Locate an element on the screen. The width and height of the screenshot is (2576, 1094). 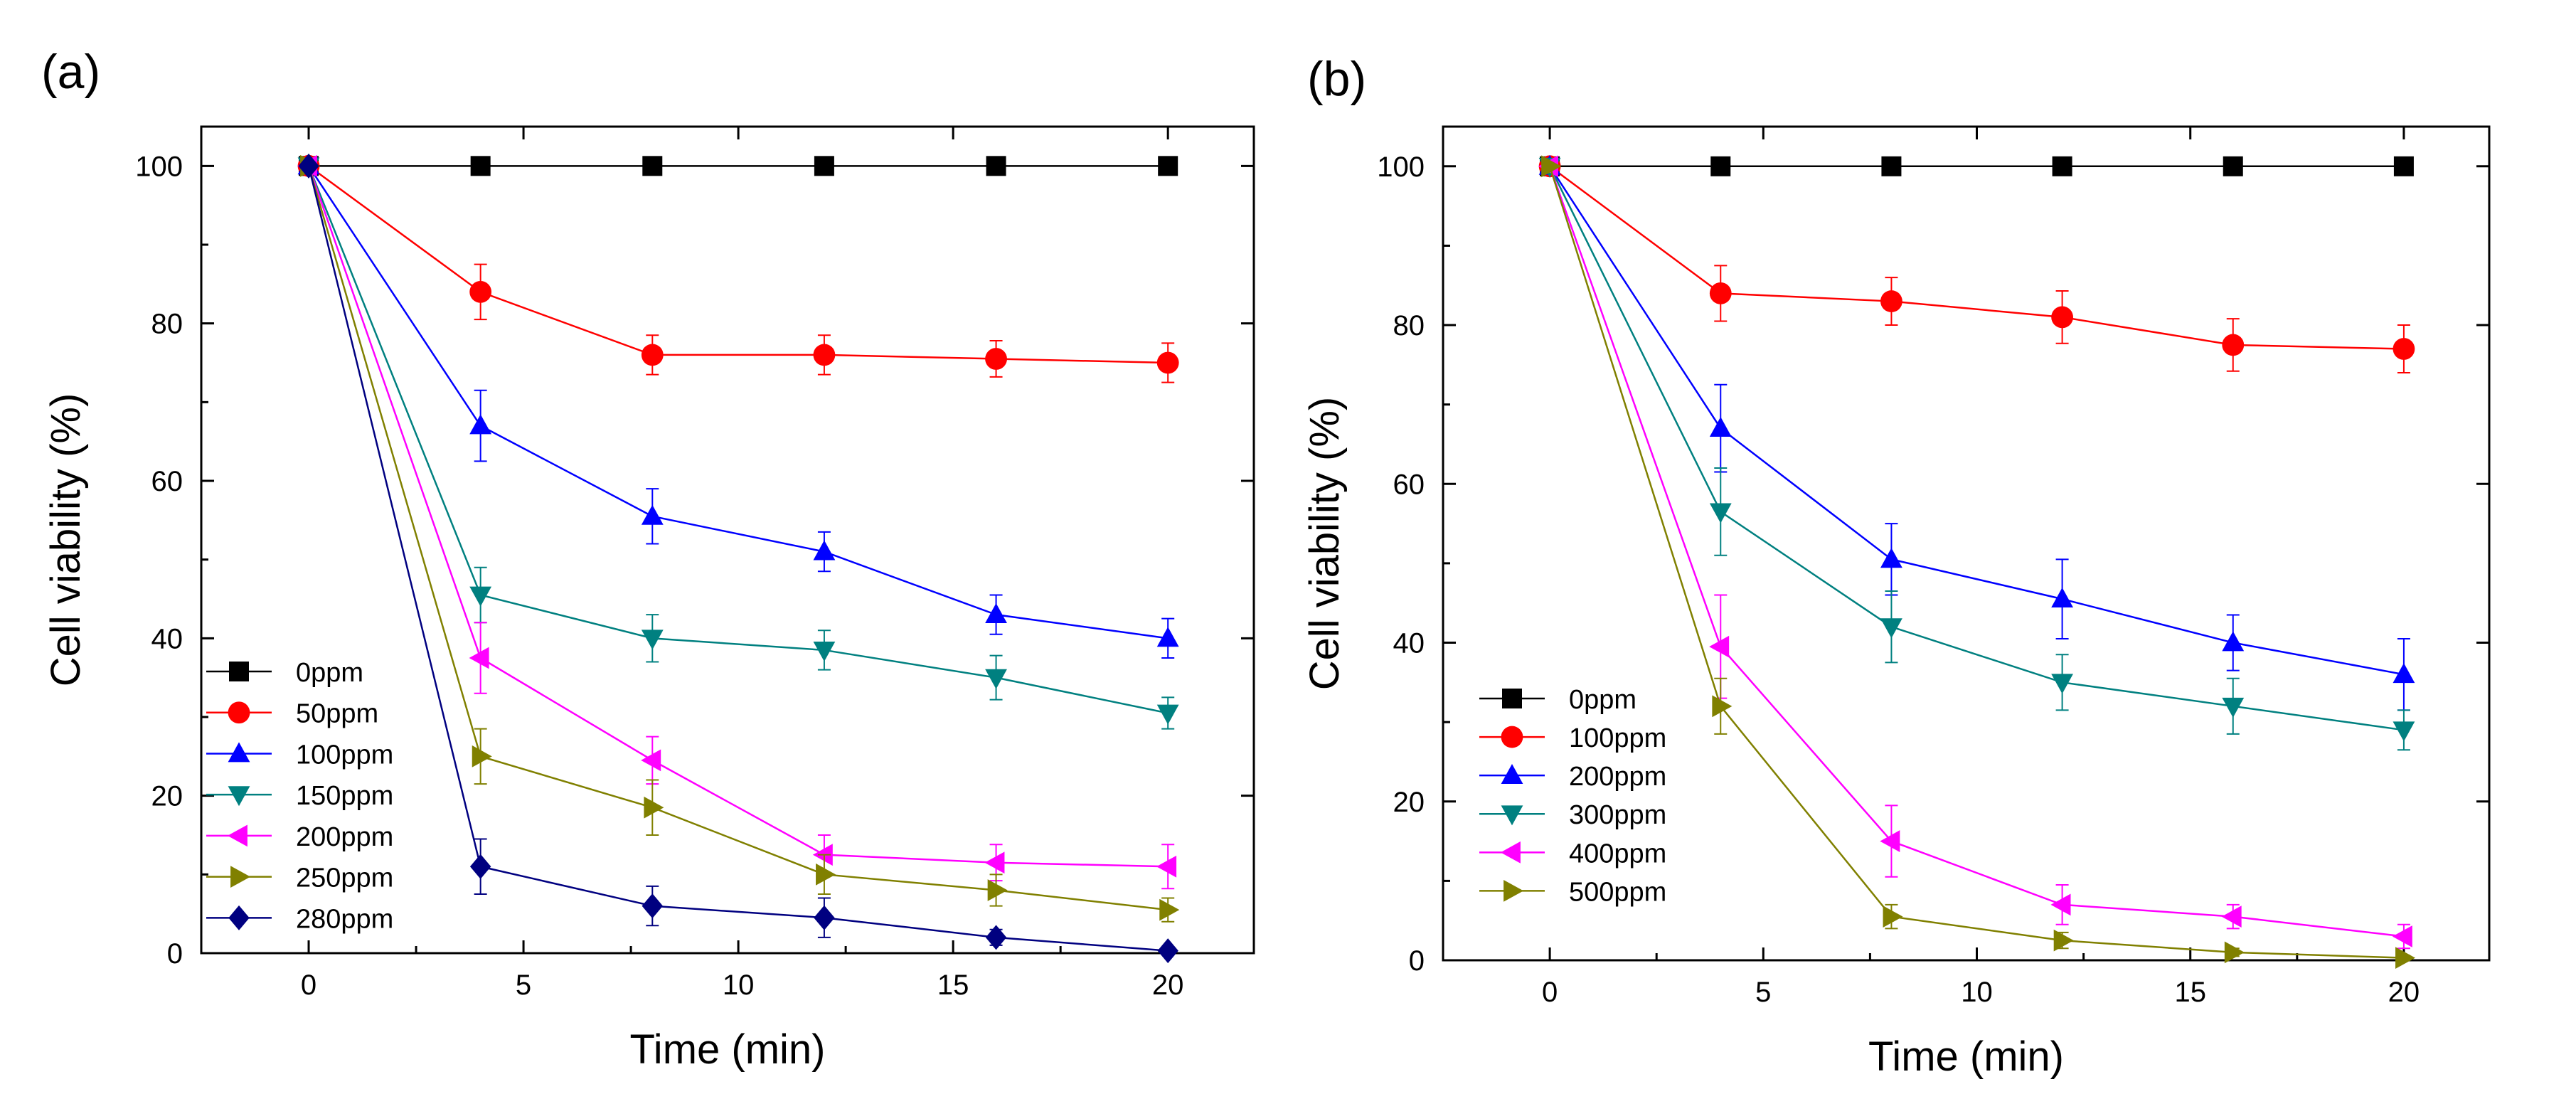
x-tick-label-b: 20 is located at coordinates (2404, 992).